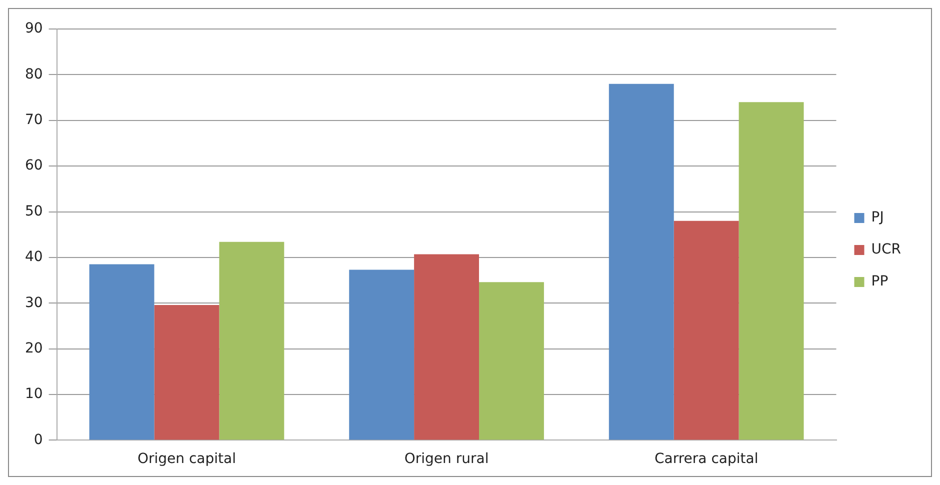  I want to click on legend-label: PP, so click(879, 282).